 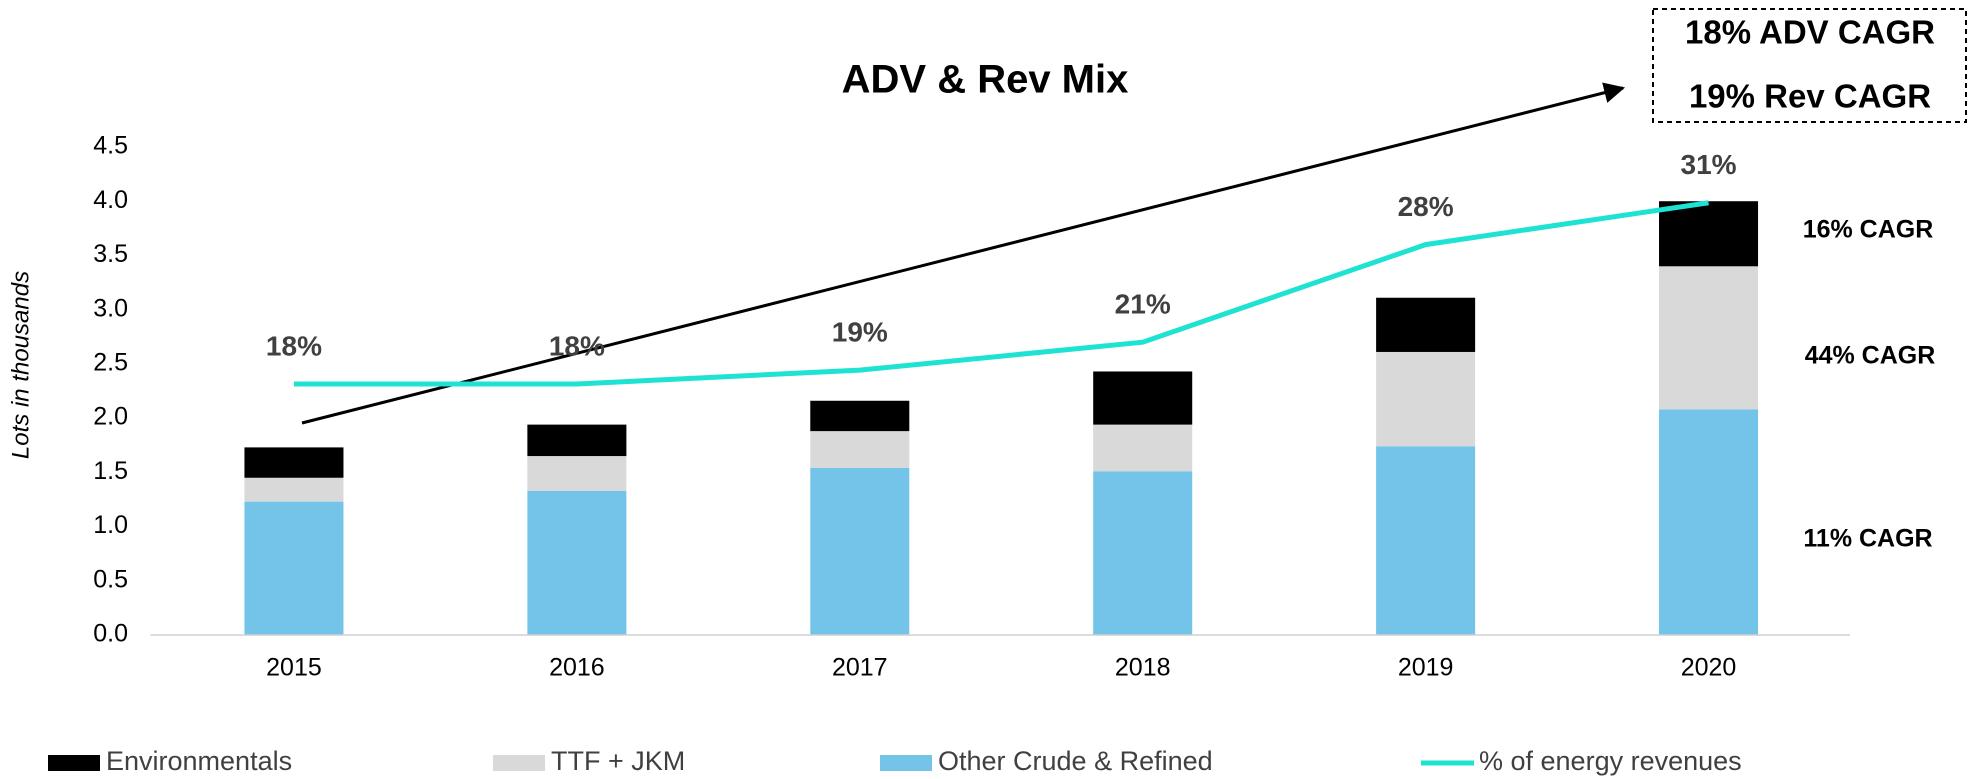 I want to click on legend-label: Environmentals, so click(x=199, y=761).